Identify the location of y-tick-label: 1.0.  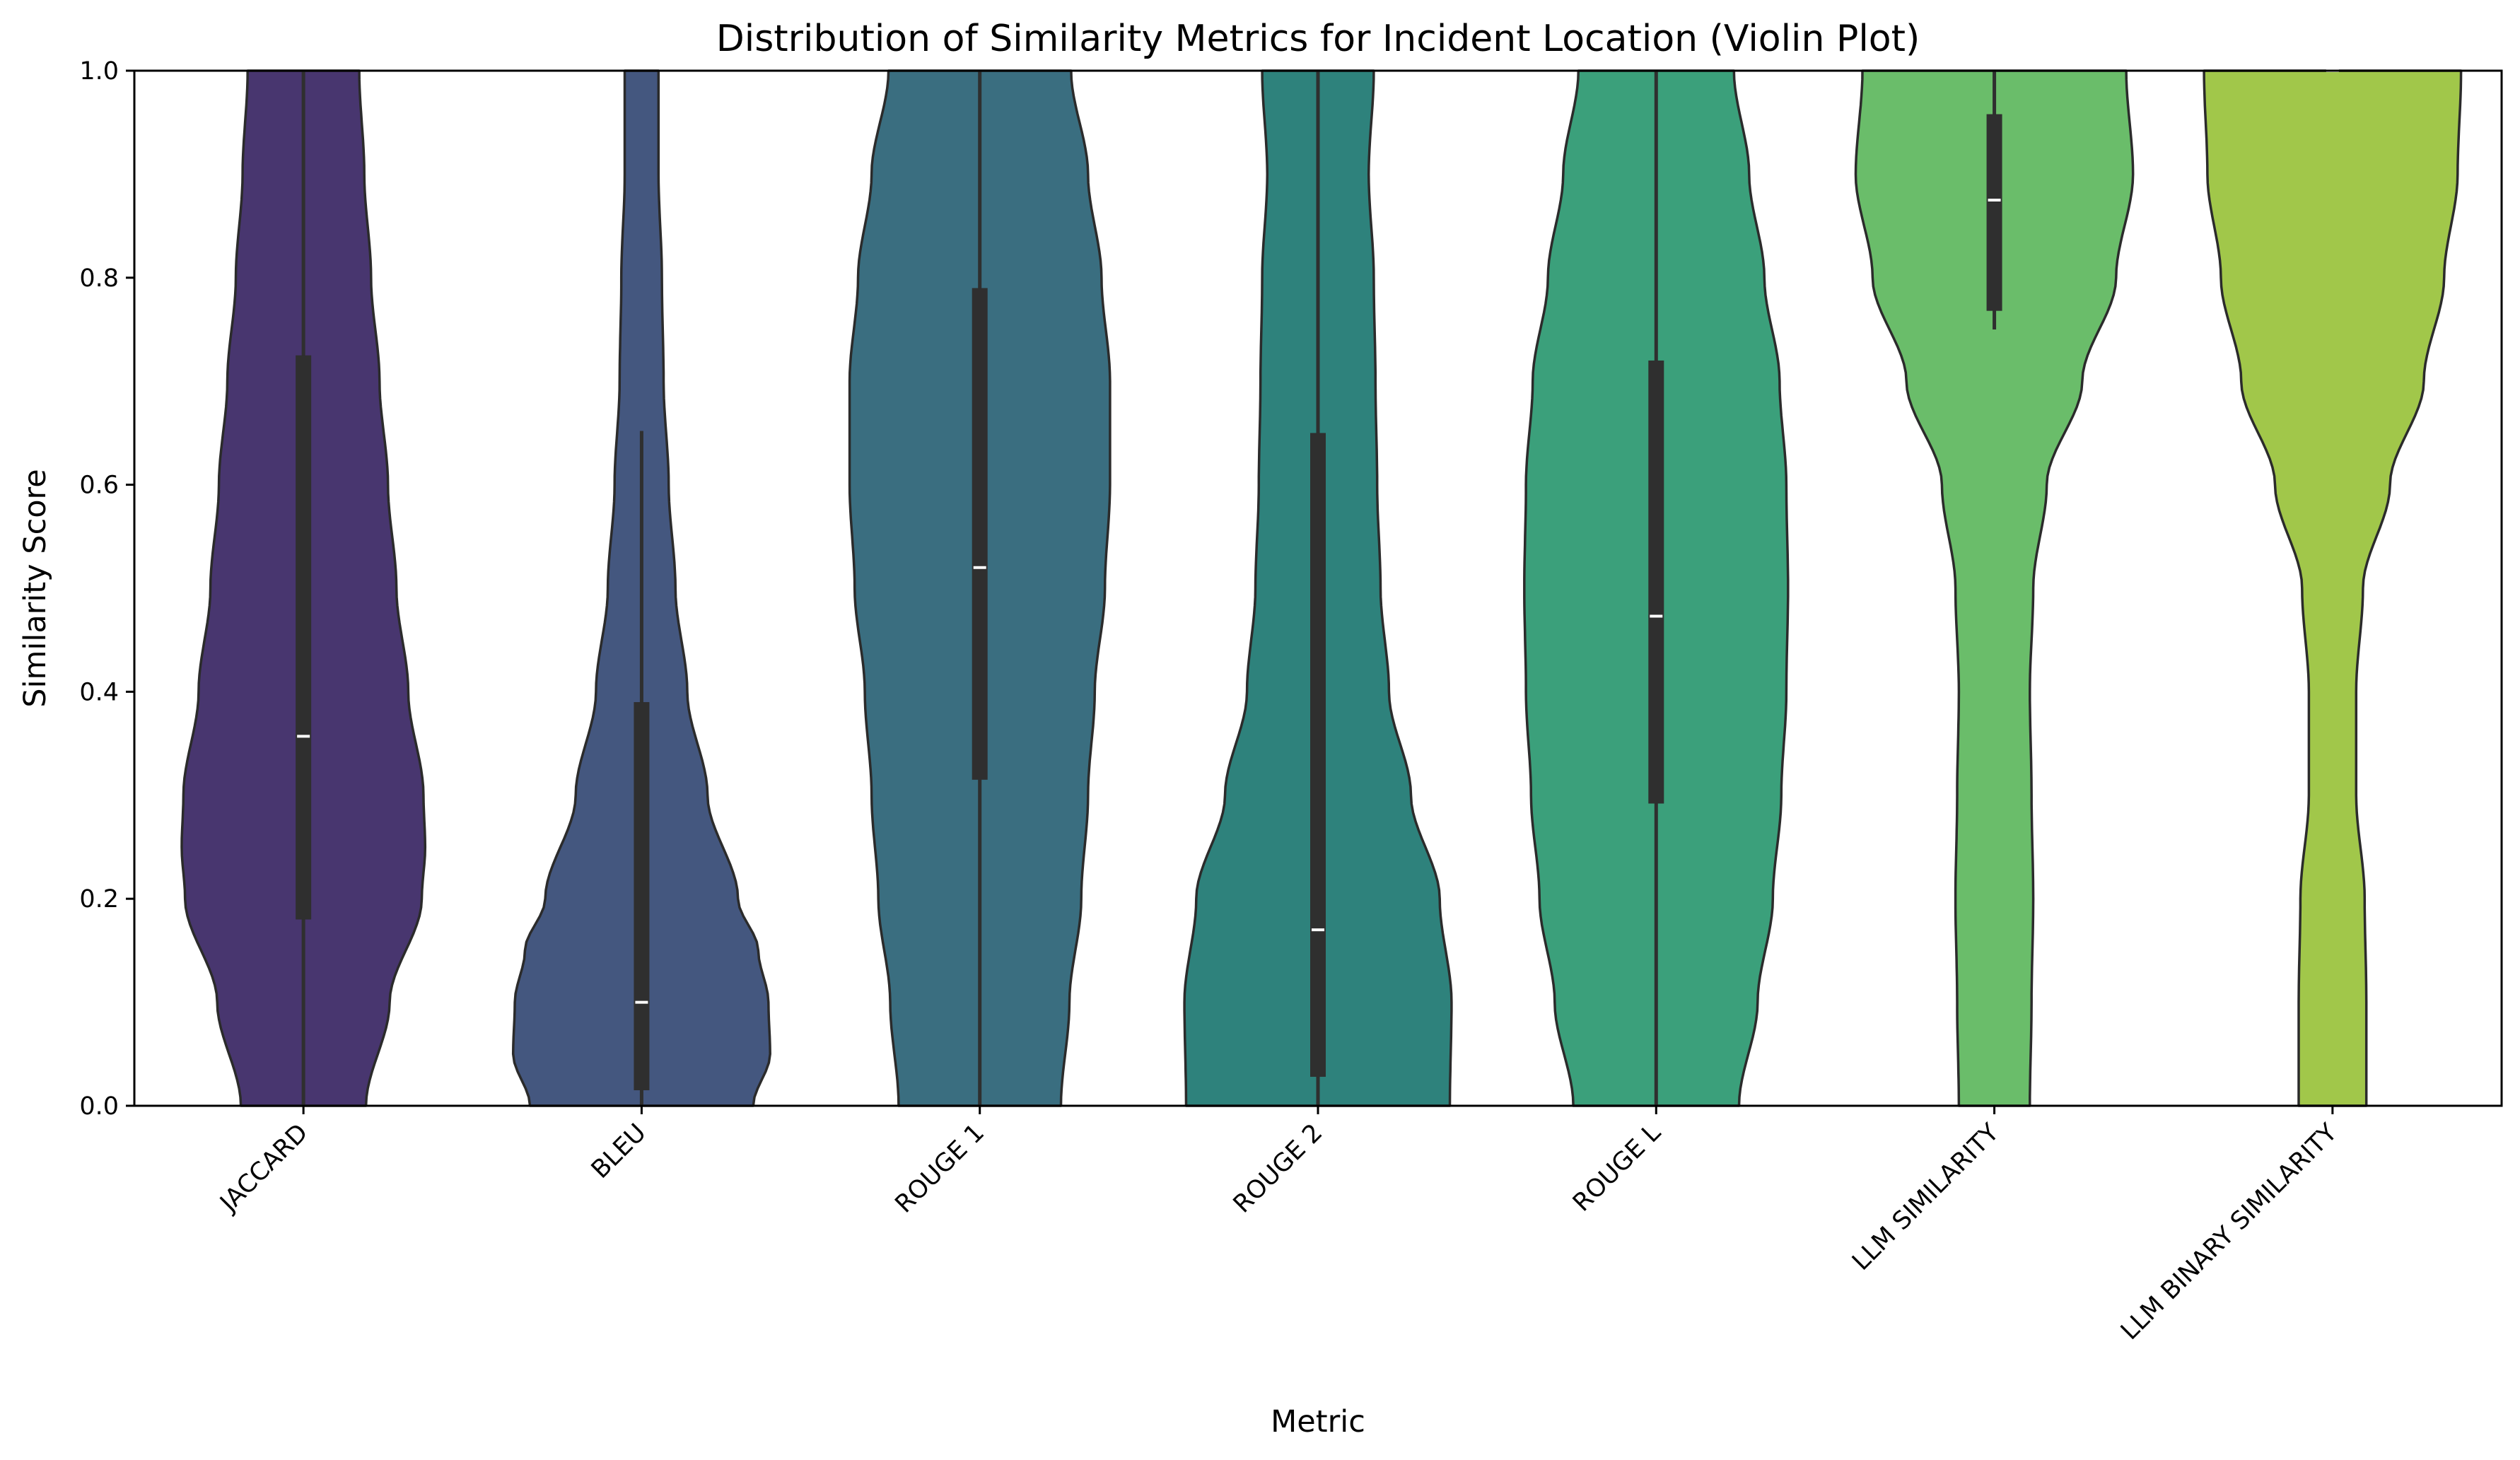
(99, 71).